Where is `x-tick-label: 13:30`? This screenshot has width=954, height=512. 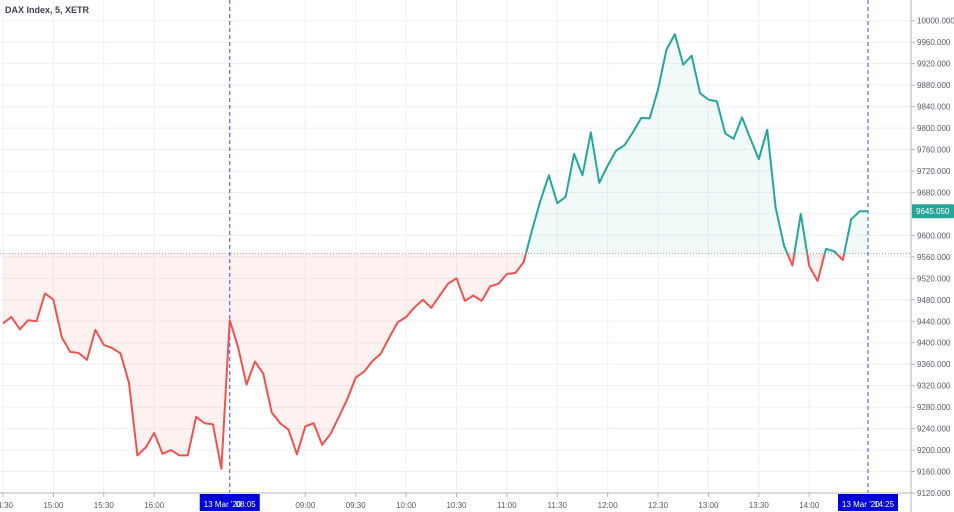
x-tick-label: 13:30 is located at coordinates (759, 505).